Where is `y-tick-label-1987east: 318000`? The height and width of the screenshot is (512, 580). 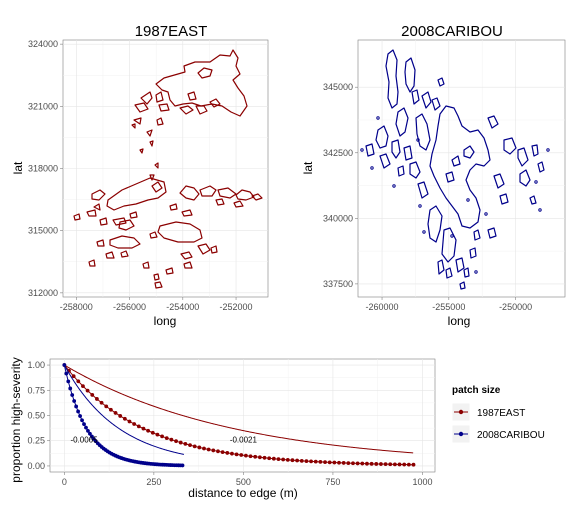
y-tick-label-1987east: 318000 is located at coordinates (43, 169).